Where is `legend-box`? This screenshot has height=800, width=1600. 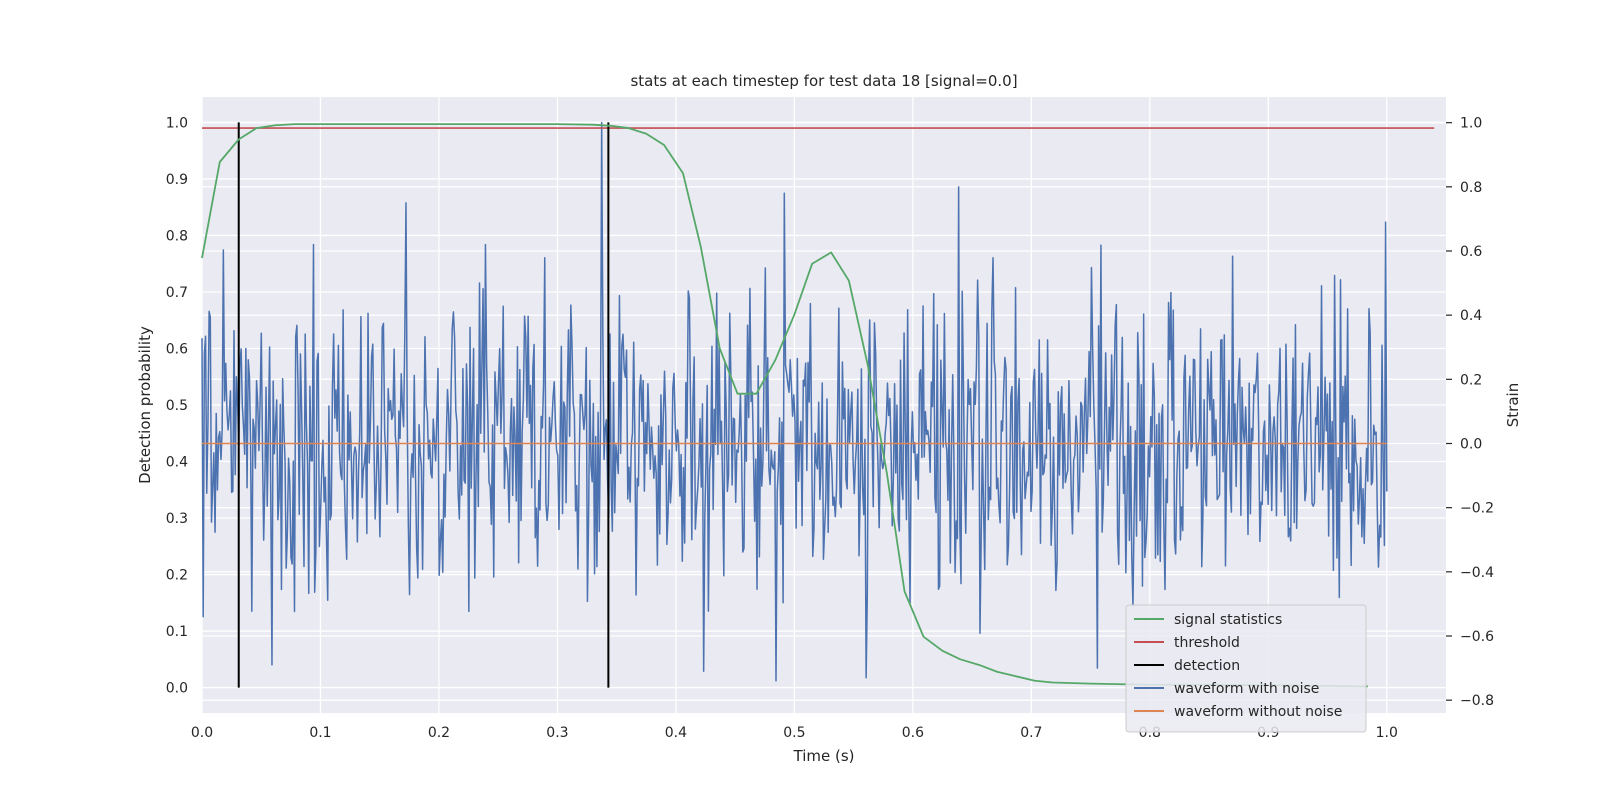 legend-box is located at coordinates (1246, 668).